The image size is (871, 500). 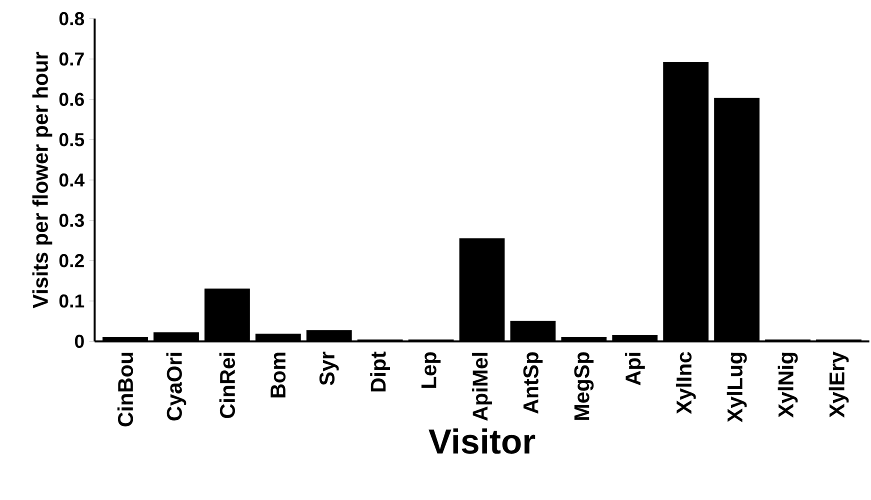 I want to click on x-tick-label: AntSp, so click(x=533, y=383).